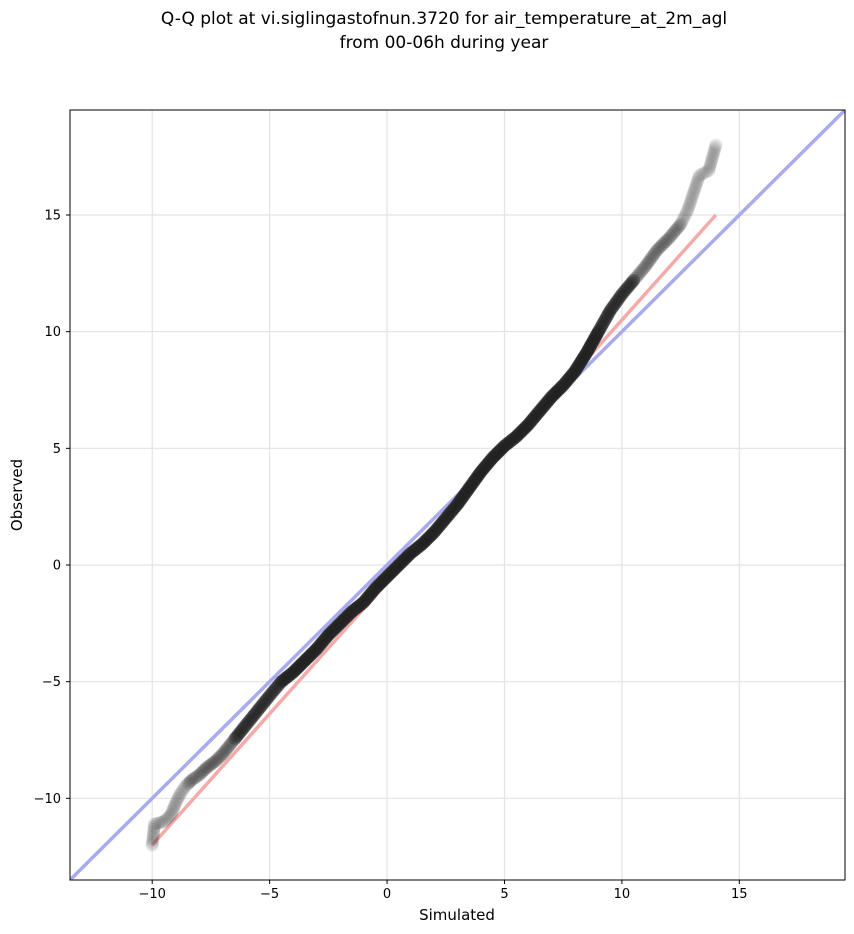 The image size is (854, 934). Describe the element at coordinates (269, 894) in the screenshot. I see `x-tick-label: −5` at that location.